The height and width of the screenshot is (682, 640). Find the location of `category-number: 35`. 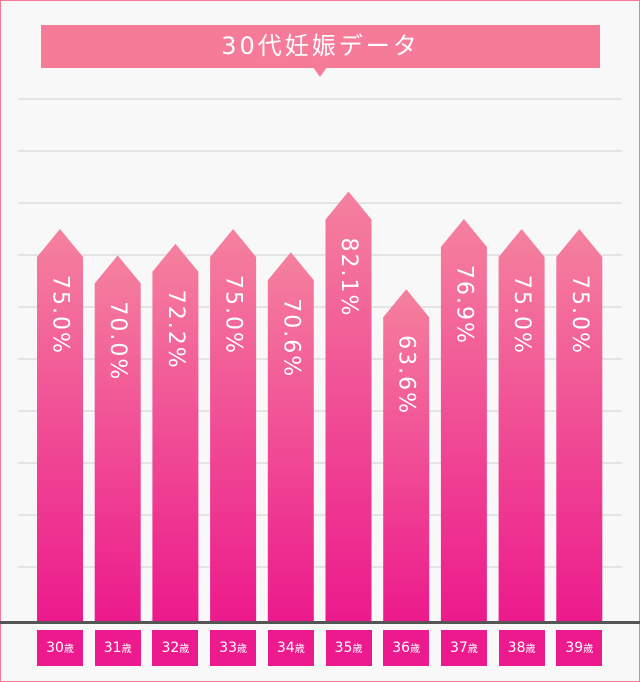

category-number: 35 is located at coordinates (343, 648).